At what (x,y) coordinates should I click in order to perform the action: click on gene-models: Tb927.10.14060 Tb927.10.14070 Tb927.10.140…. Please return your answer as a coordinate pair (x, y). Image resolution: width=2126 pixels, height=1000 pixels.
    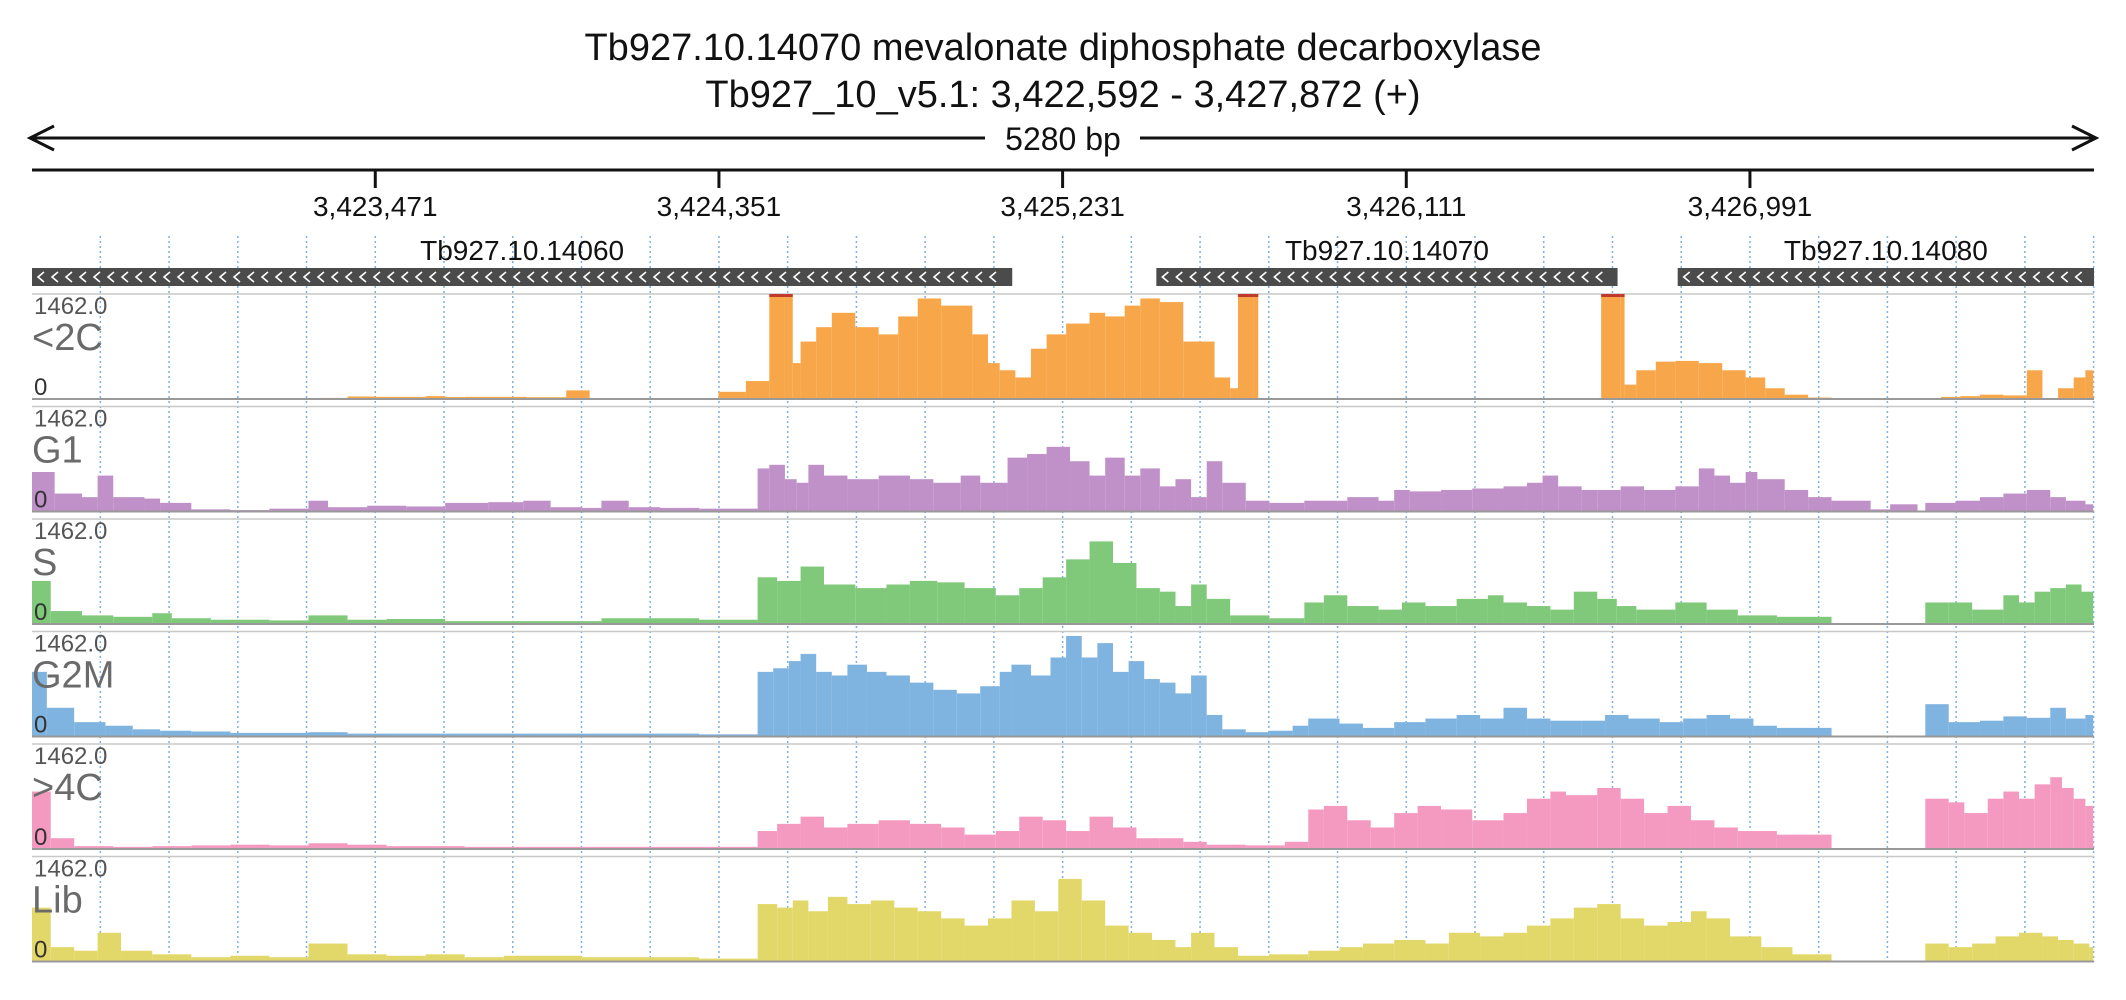
    Looking at the image, I should click on (1063, 260).